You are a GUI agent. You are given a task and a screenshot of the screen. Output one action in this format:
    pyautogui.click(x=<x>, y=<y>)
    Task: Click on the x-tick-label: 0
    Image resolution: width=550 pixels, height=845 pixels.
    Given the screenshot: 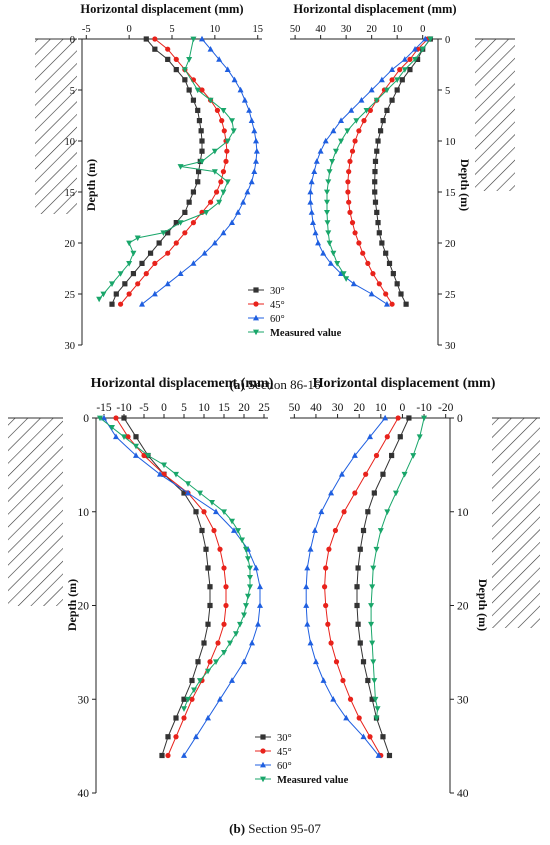 What is the action you would take?
    pyautogui.click(x=403, y=408)
    